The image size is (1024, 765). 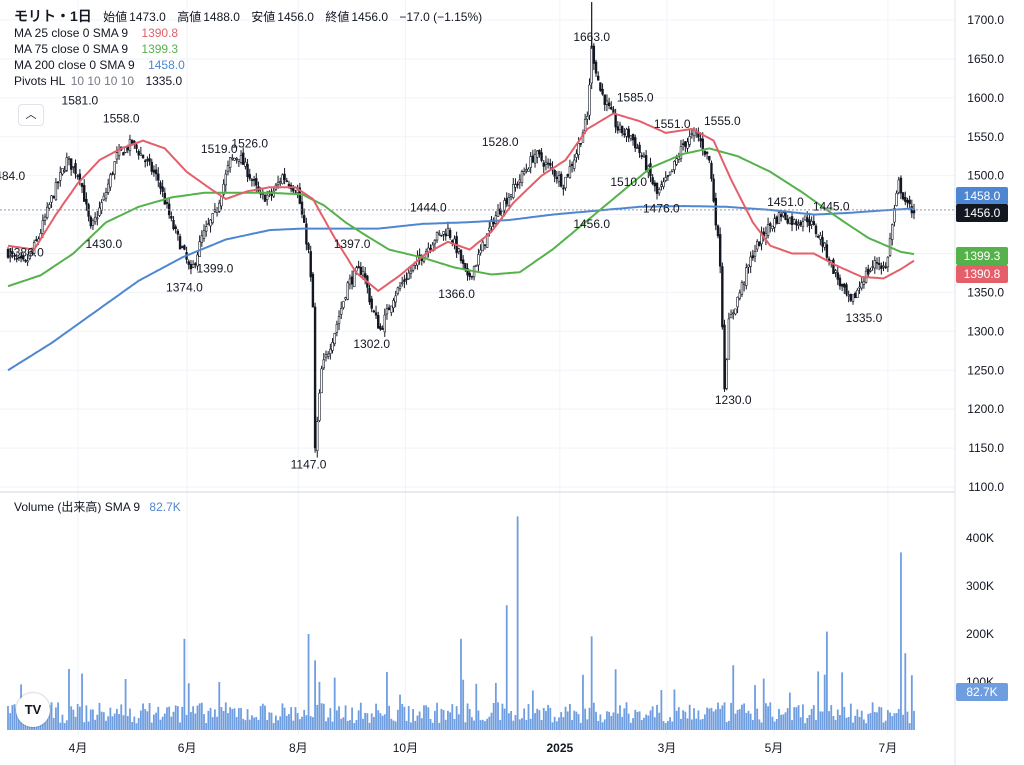 What do you see at coordinates (252, 65) in the screenshot?
I see `ma200-legend: MA 200 close 0 SMA 9 1458.0` at bounding box center [252, 65].